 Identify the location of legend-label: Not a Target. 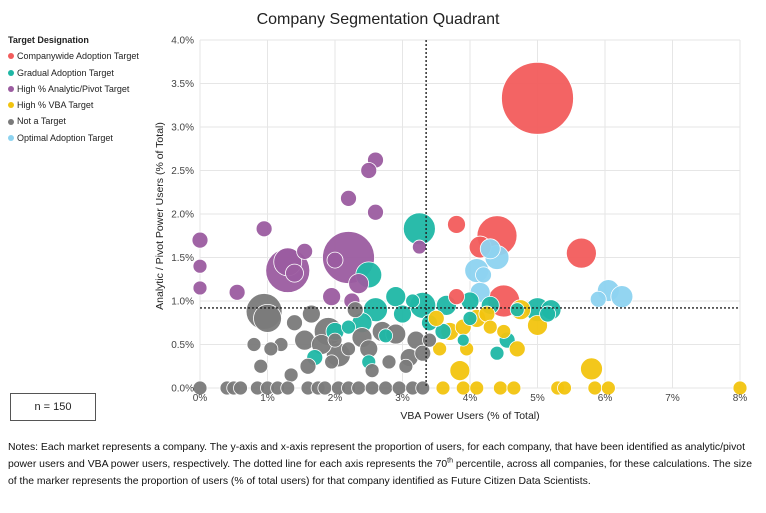
(41, 121).